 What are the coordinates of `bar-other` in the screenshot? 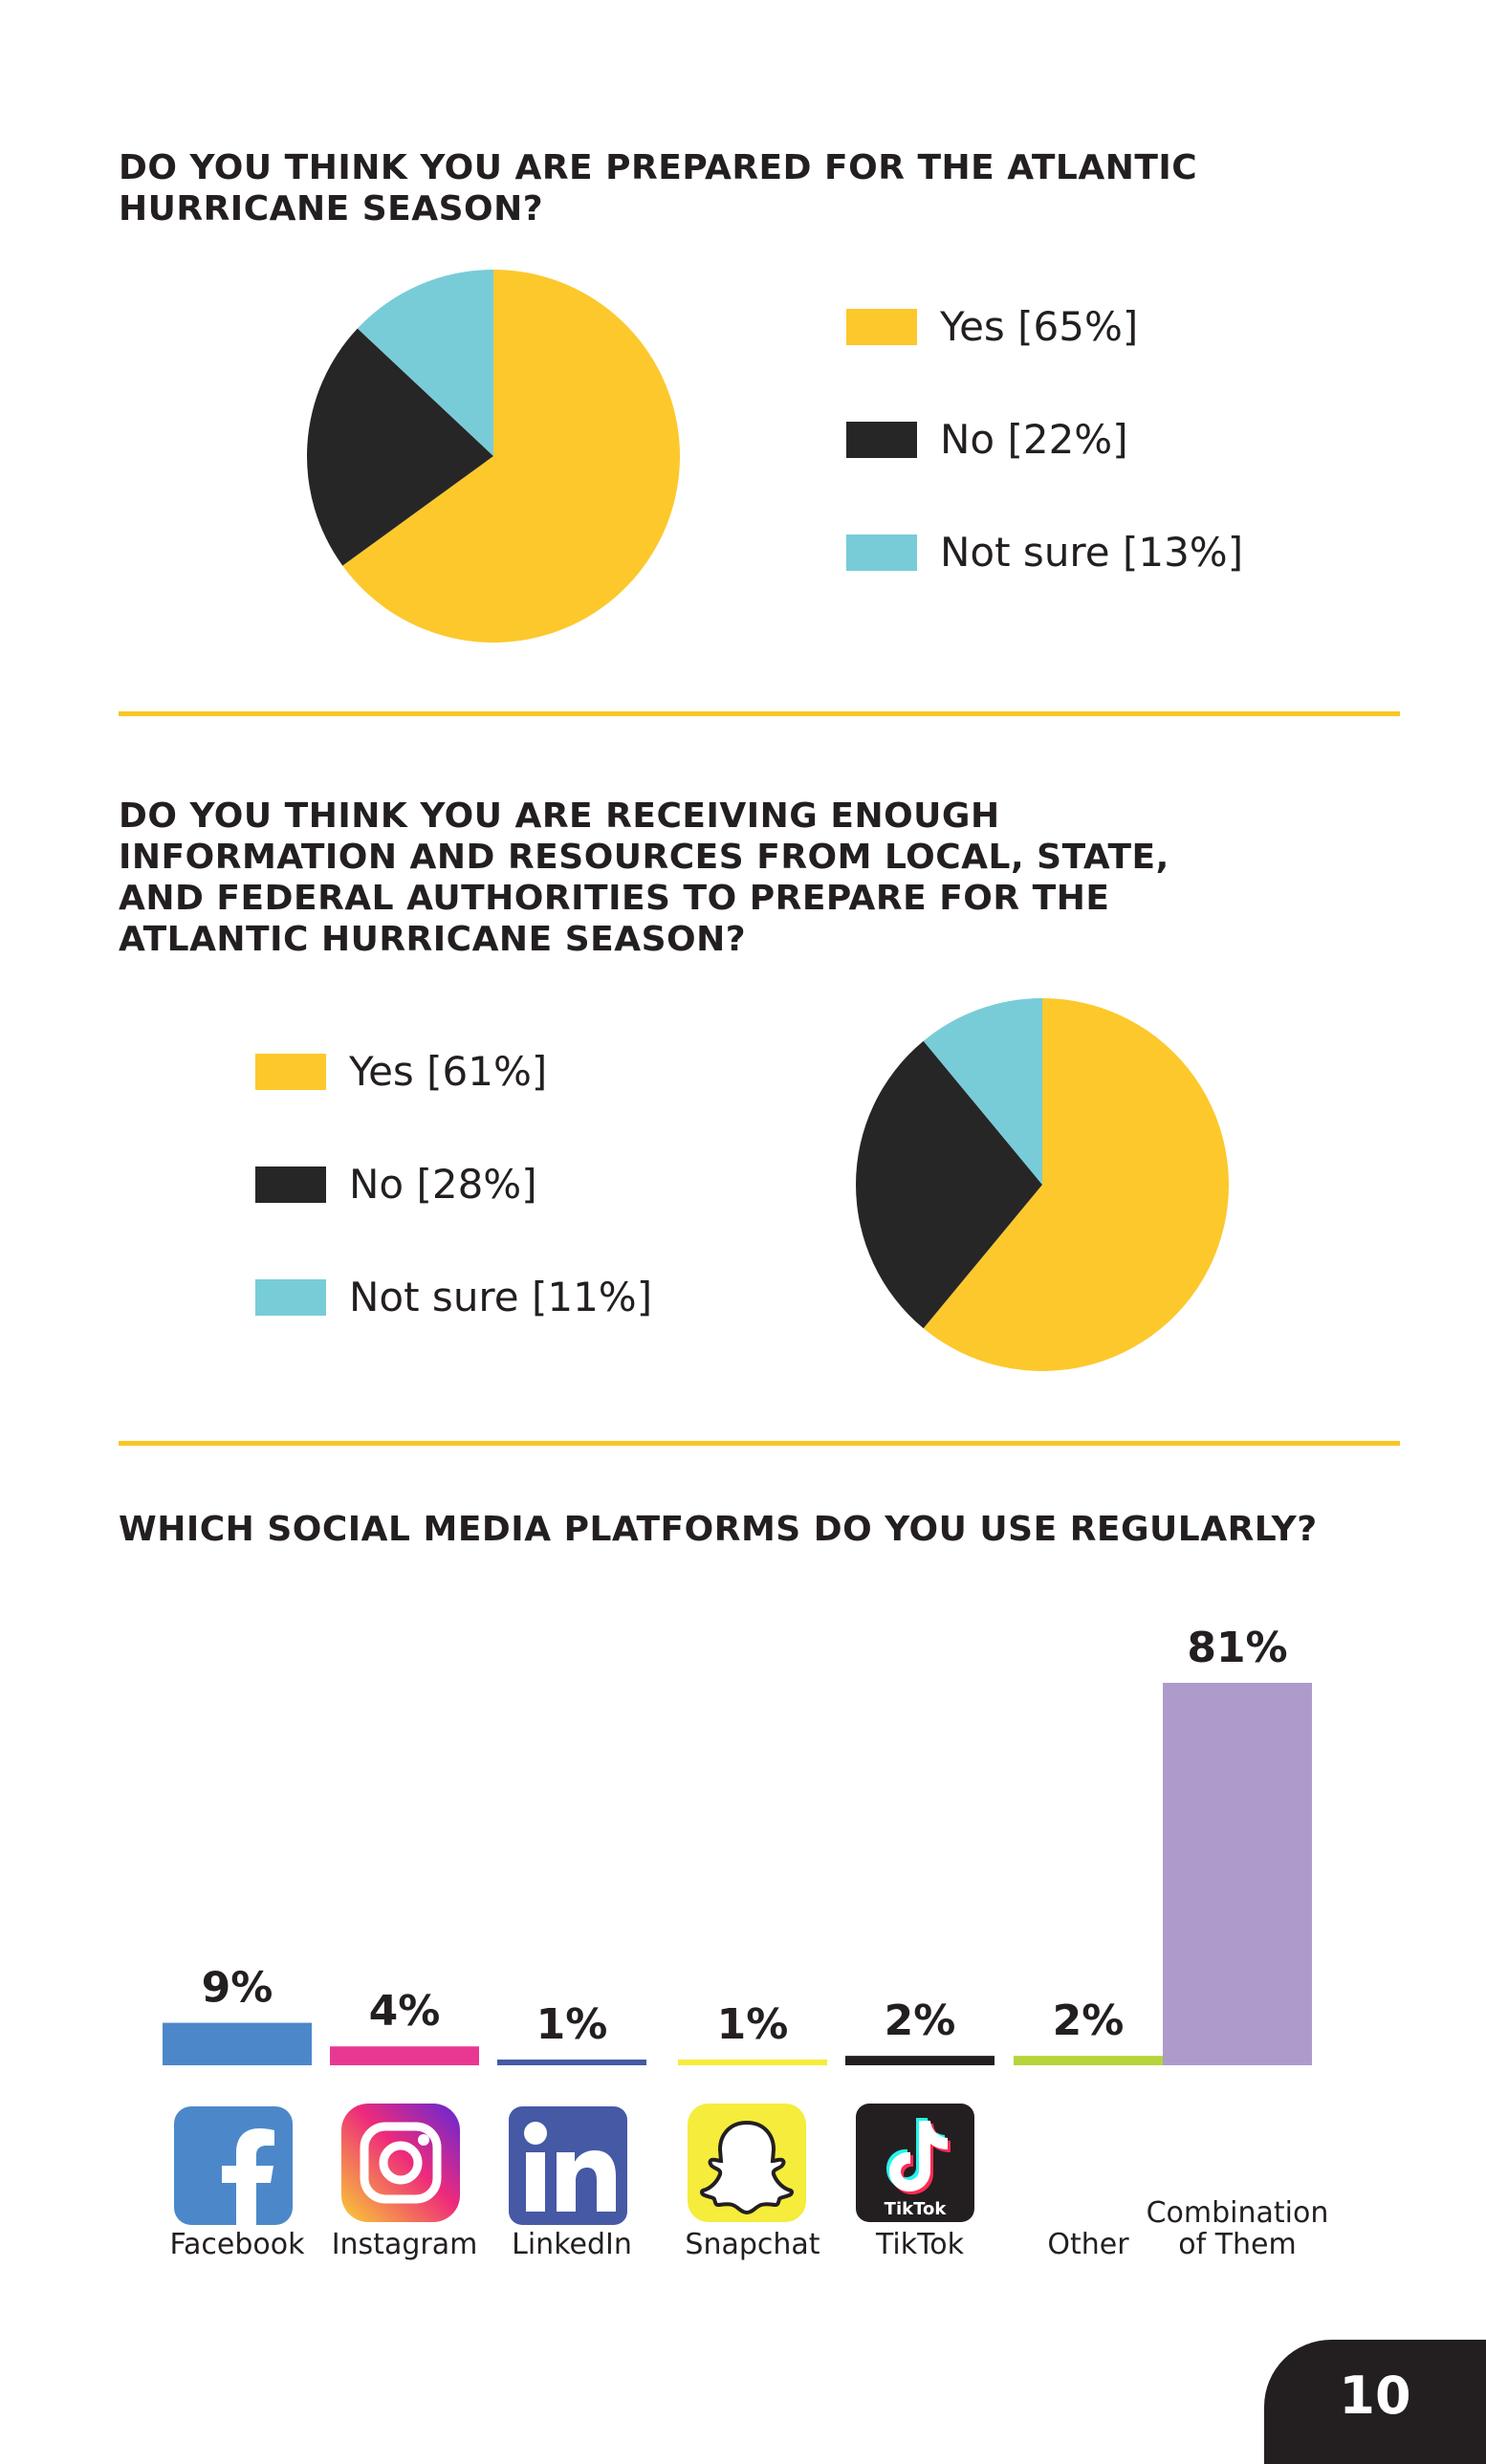 It's located at (1088, 2060).